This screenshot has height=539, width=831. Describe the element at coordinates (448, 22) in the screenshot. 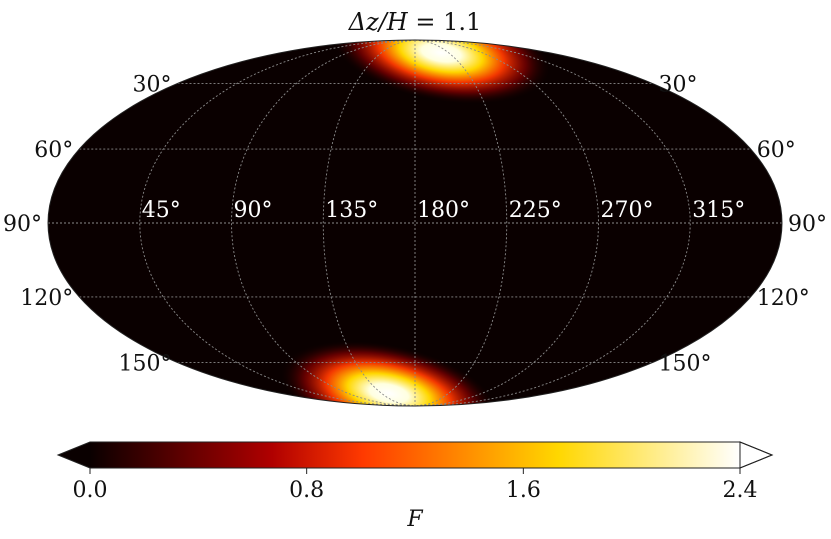

I see `title-equals: = 1.1` at that location.